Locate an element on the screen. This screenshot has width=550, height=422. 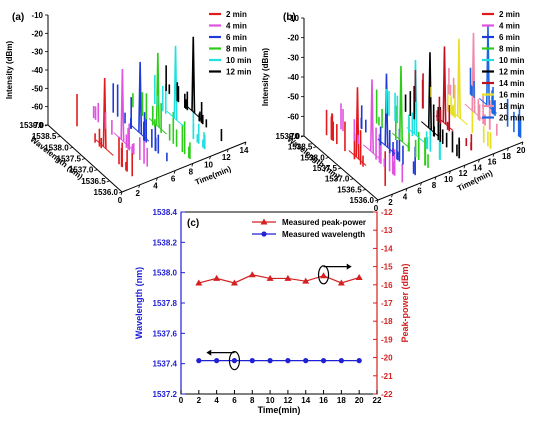
tick-label: 8 is located at coordinates (434, 185).